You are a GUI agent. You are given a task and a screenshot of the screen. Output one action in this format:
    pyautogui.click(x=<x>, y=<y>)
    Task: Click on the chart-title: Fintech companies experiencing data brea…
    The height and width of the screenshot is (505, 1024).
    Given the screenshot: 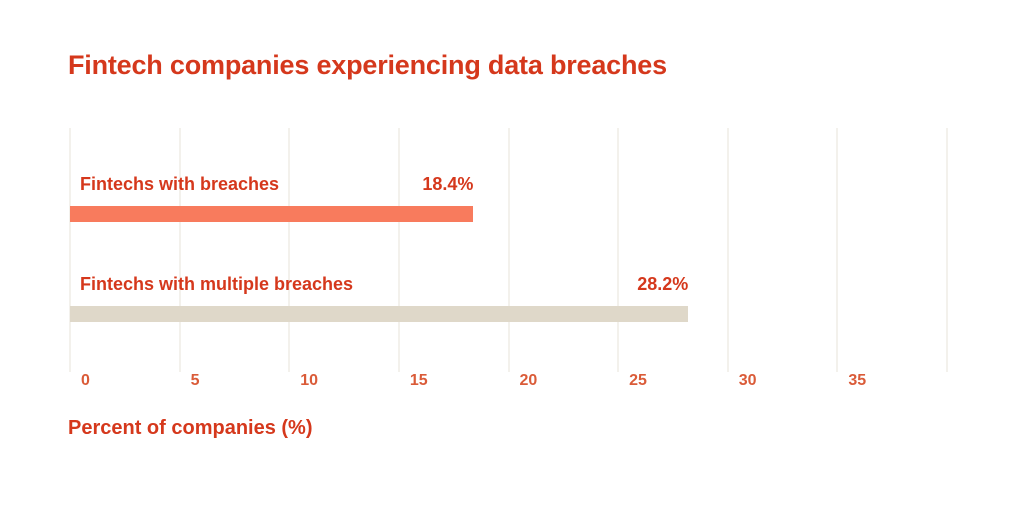 What is the action you would take?
    pyautogui.click(x=367, y=65)
    